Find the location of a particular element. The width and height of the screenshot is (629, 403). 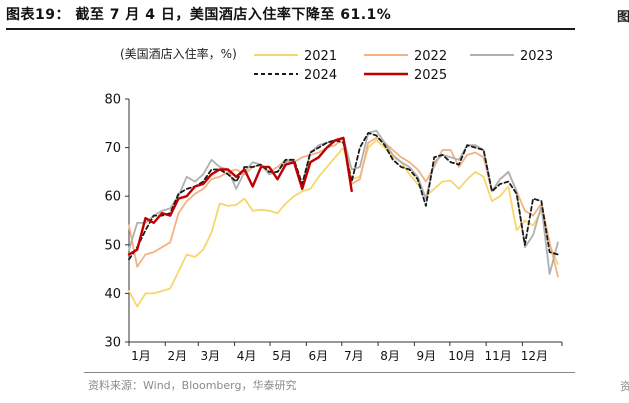

x-tick-label: 4月 is located at coordinates (247, 356).